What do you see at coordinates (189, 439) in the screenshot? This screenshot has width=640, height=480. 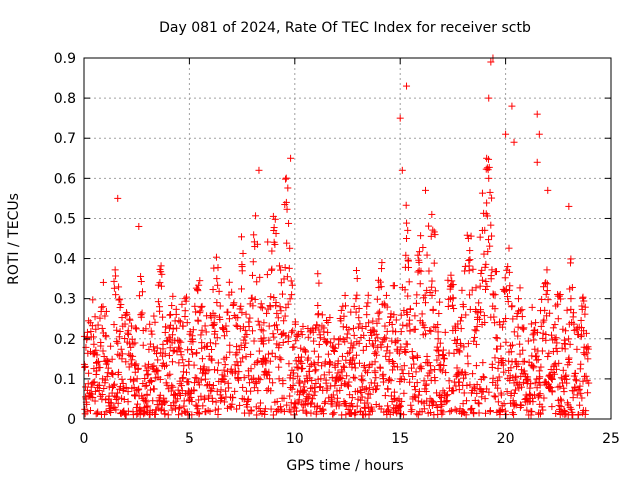 I see `x-tick-label: 5` at bounding box center [189, 439].